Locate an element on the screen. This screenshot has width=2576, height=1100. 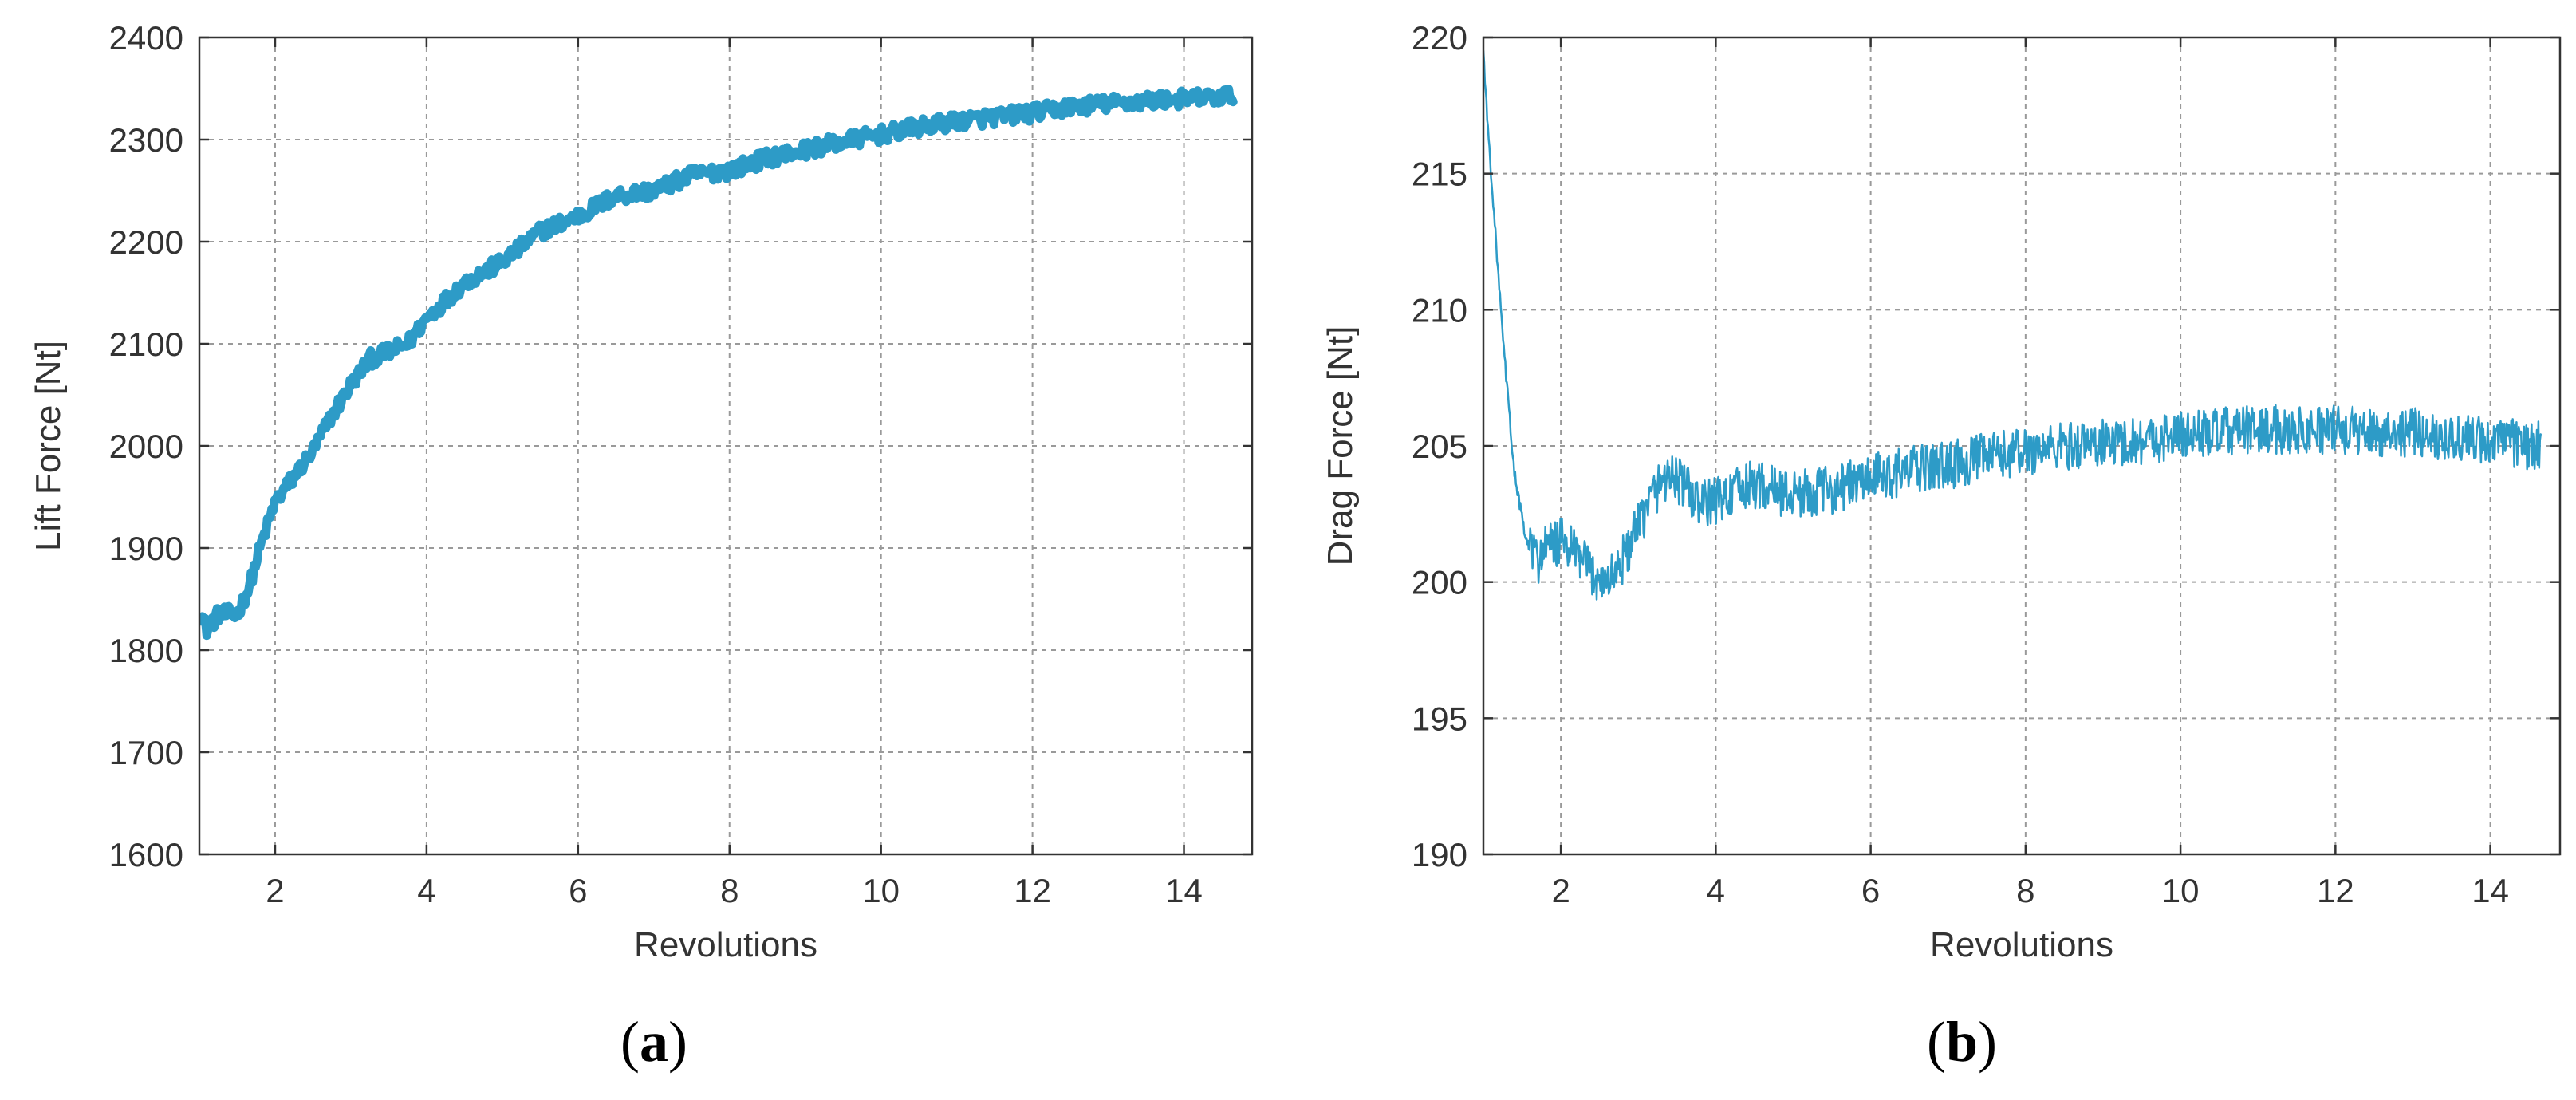
panel-letter: b is located at coordinates (1962, 1042).